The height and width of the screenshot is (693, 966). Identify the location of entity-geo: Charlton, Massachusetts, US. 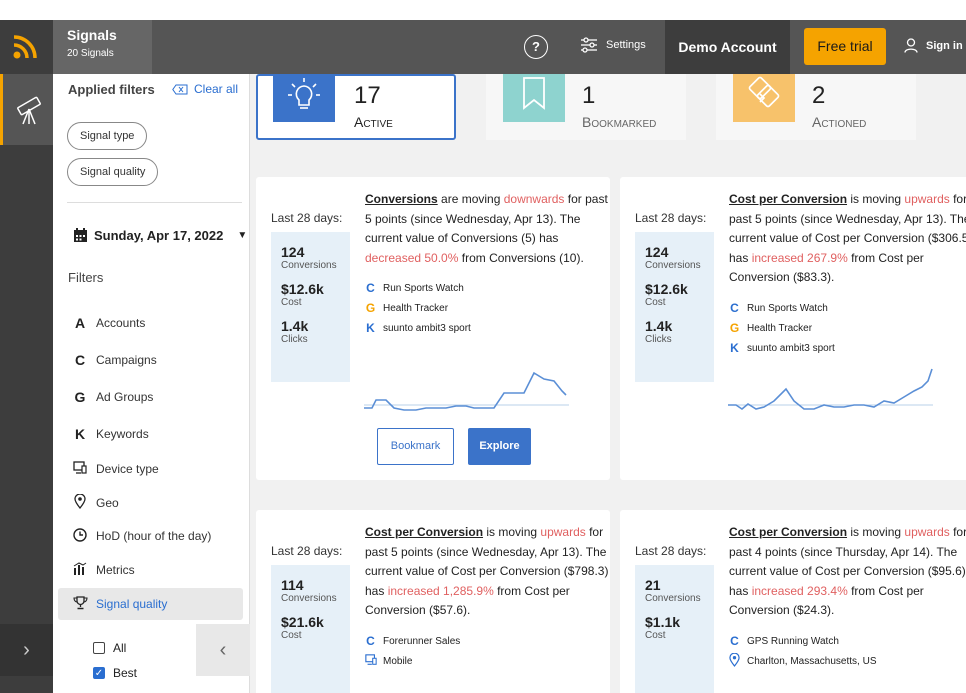
(803, 661).